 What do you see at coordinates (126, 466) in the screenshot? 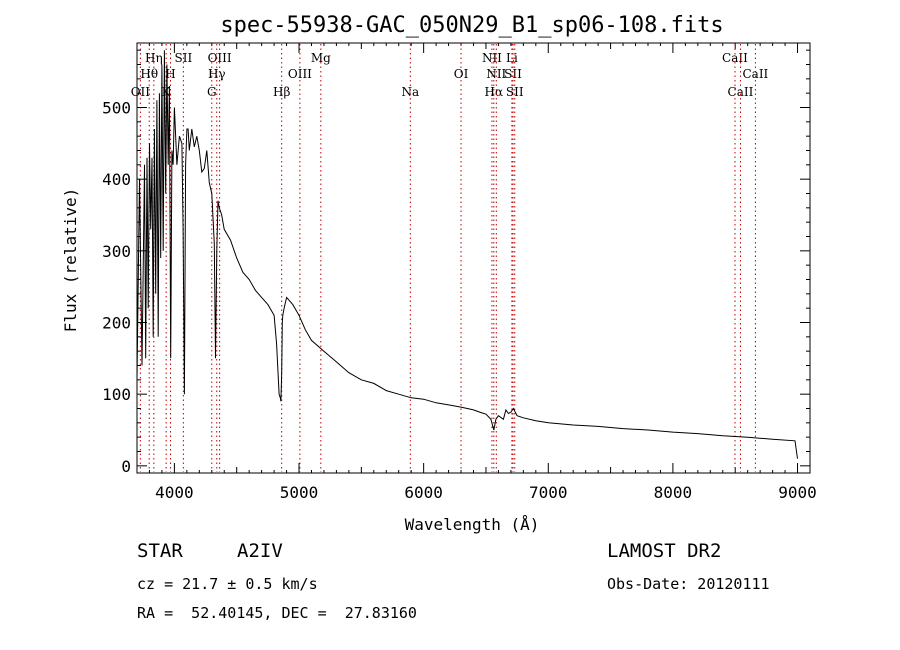
I see `y-tick-label: 0` at bounding box center [126, 466].